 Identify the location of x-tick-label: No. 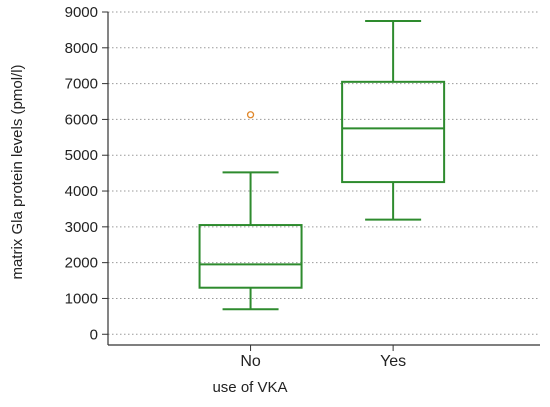
(250, 361).